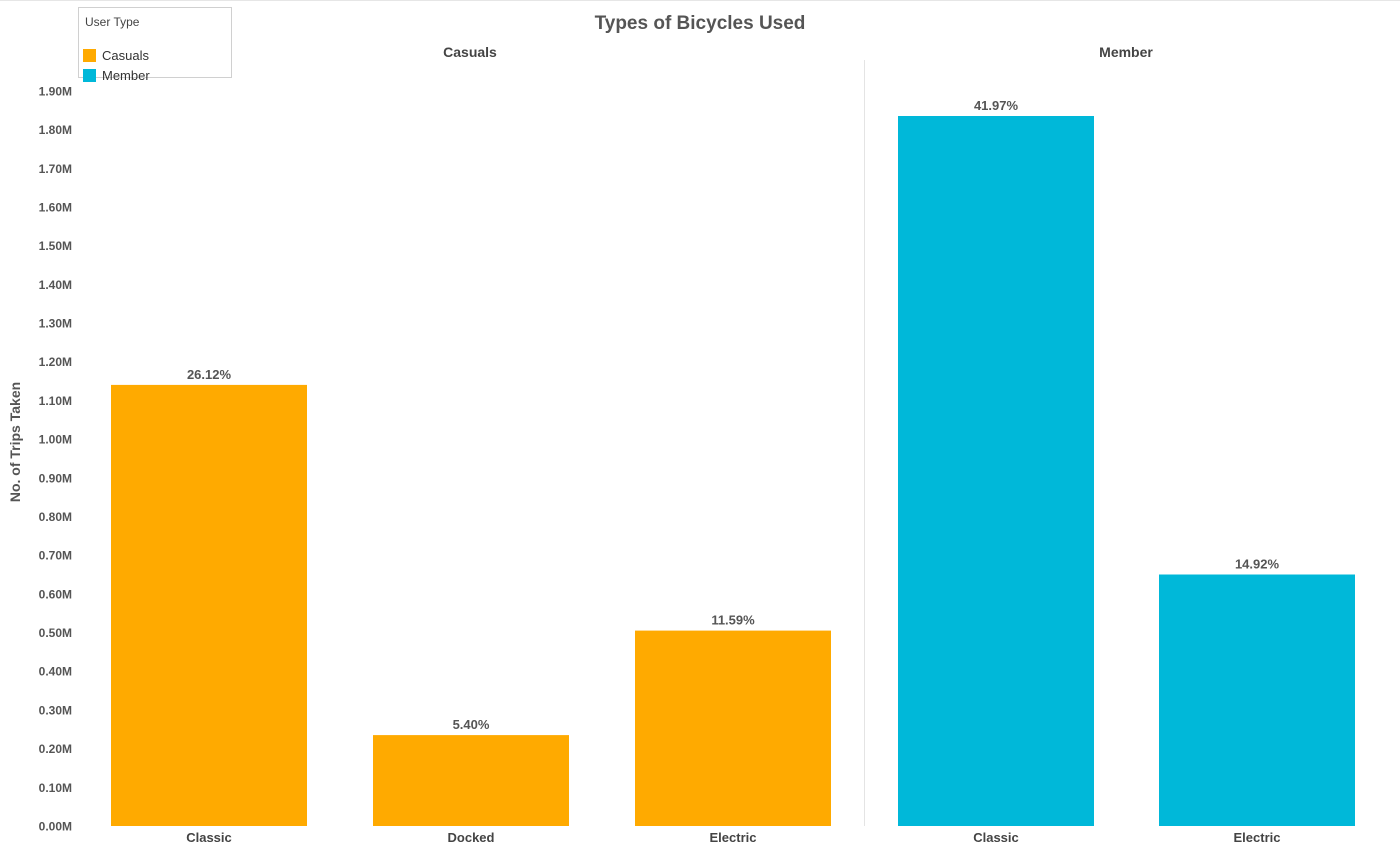  What do you see at coordinates (55, 401) in the screenshot?
I see `y-tick-label: 1.10M` at bounding box center [55, 401].